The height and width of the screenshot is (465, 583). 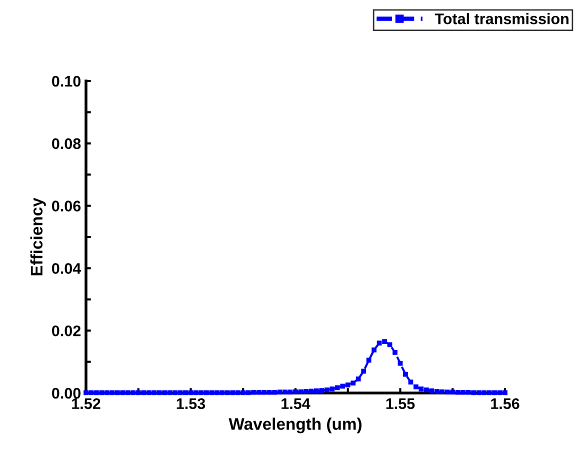 What do you see at coordinates (66, 393) in the screenshot?
I see `text: 0.00` at bounding box center [66, 393].